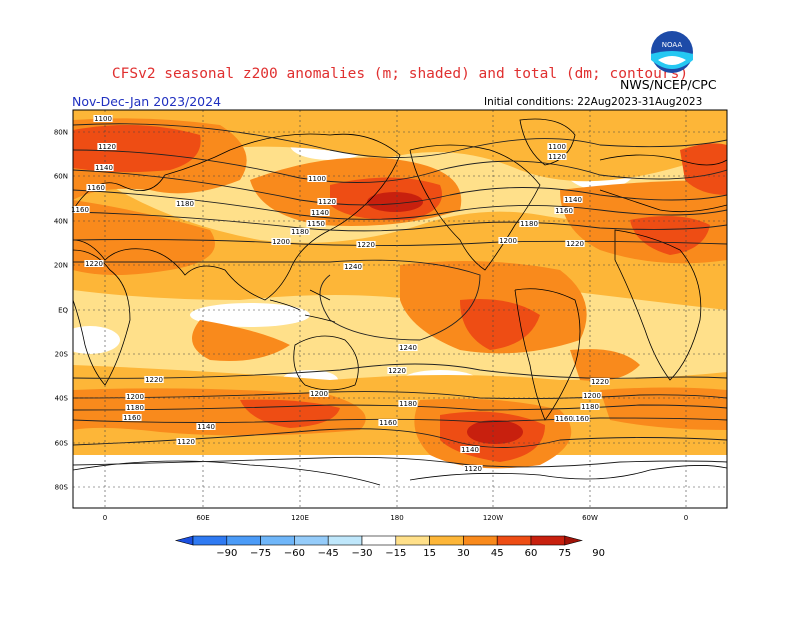 The width and height of the screenshot is (800, 618). I want to click on svg-text: 1240, so click(353, 267).